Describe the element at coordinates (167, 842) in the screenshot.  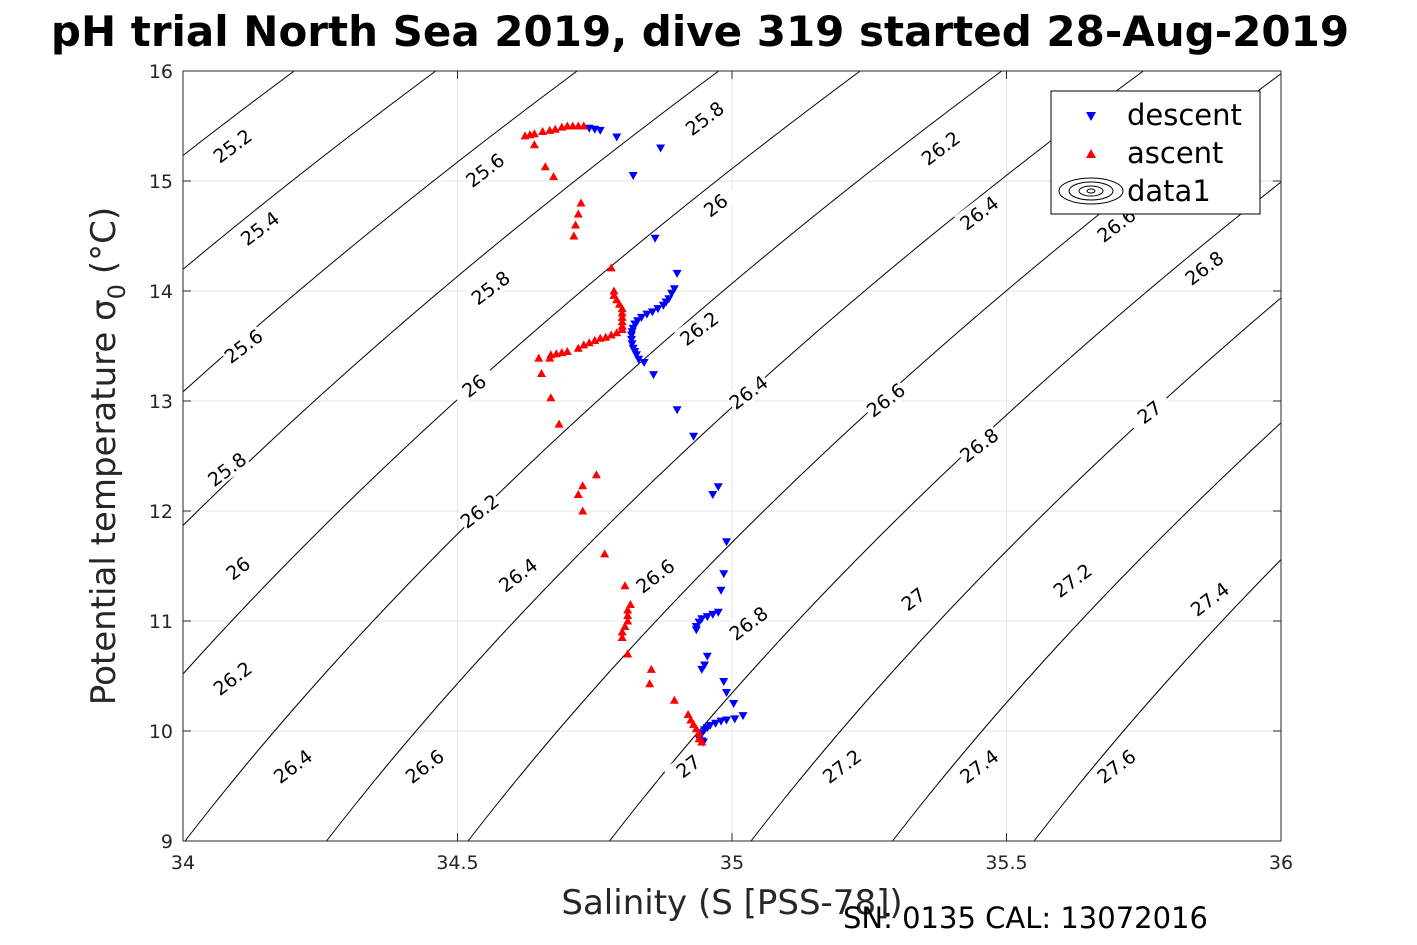
I see `y-tick-label: 9` at that location.